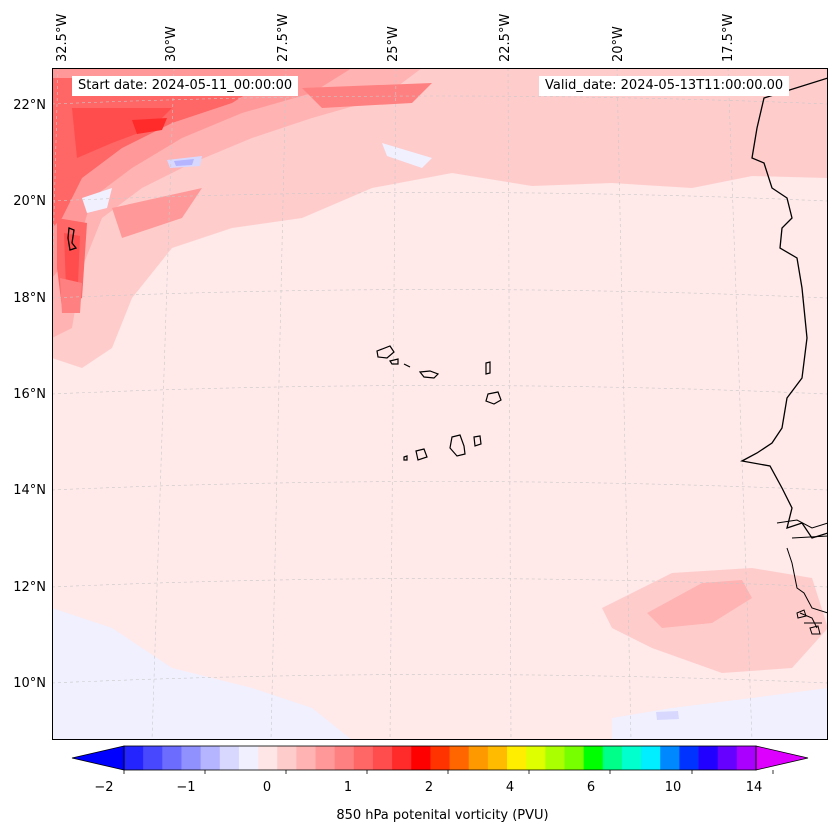  What do you see at coordinates (29, 105) in the screenshot?
I see `lat-label-22n: 22°N` at bounding box center [29, 105].